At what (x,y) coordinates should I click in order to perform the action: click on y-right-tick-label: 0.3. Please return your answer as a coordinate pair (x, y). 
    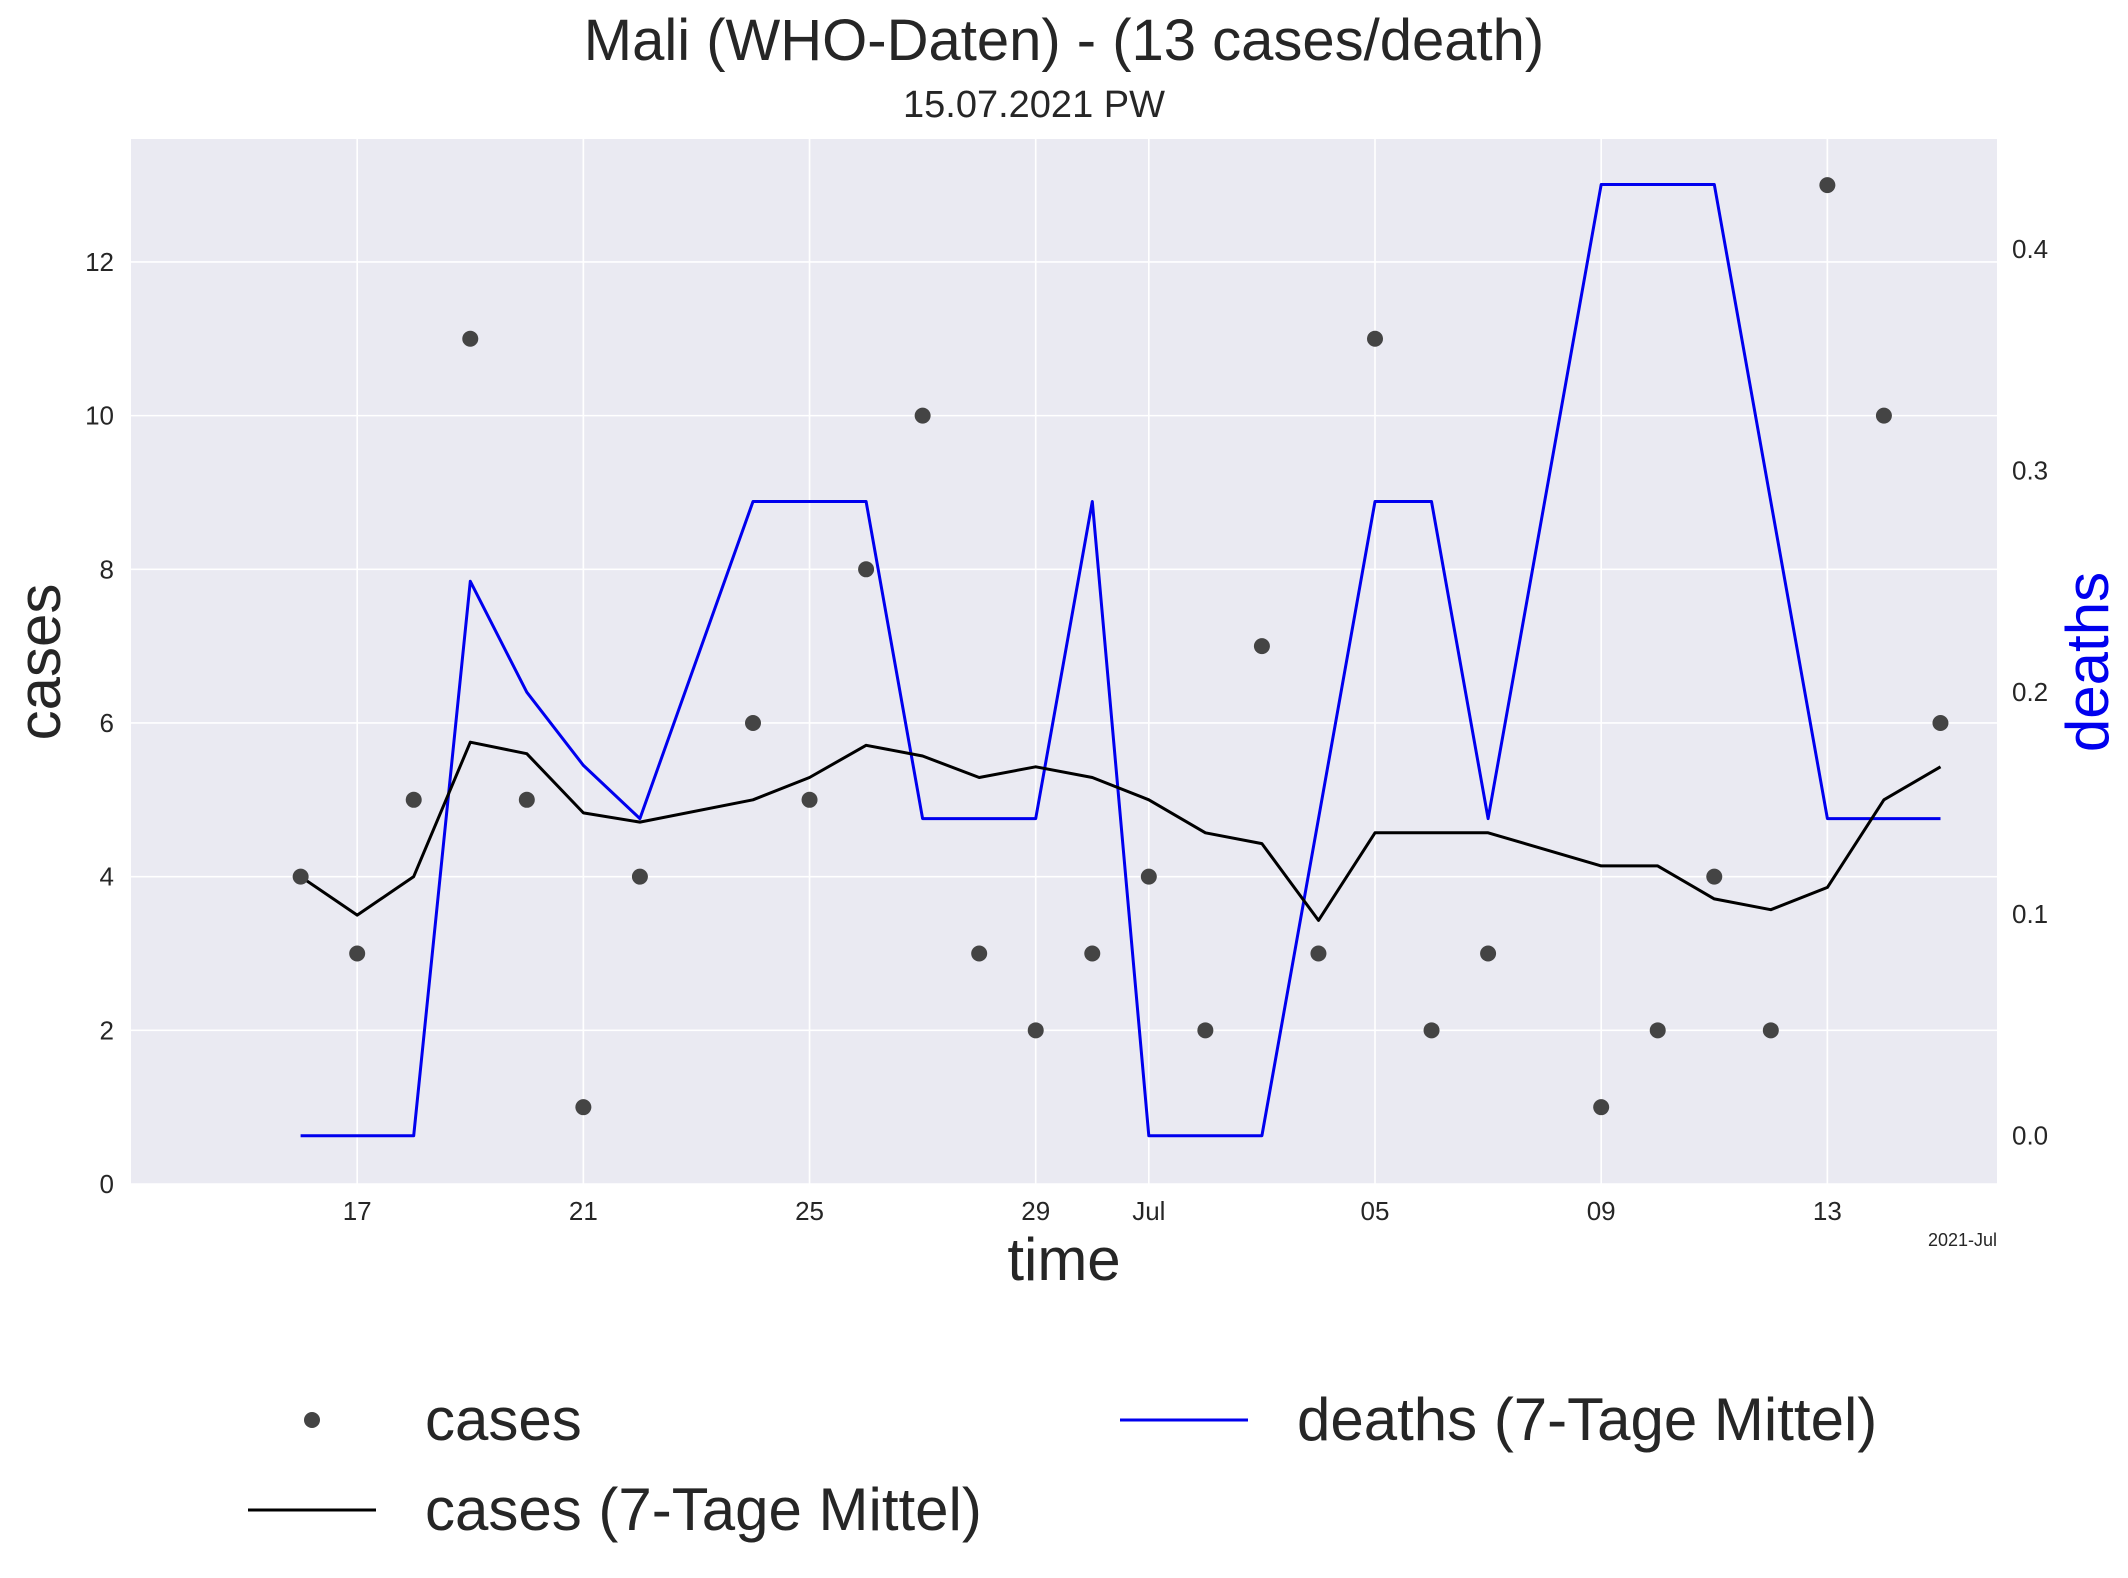
    Looking at the image, I should click on (2030, 470).